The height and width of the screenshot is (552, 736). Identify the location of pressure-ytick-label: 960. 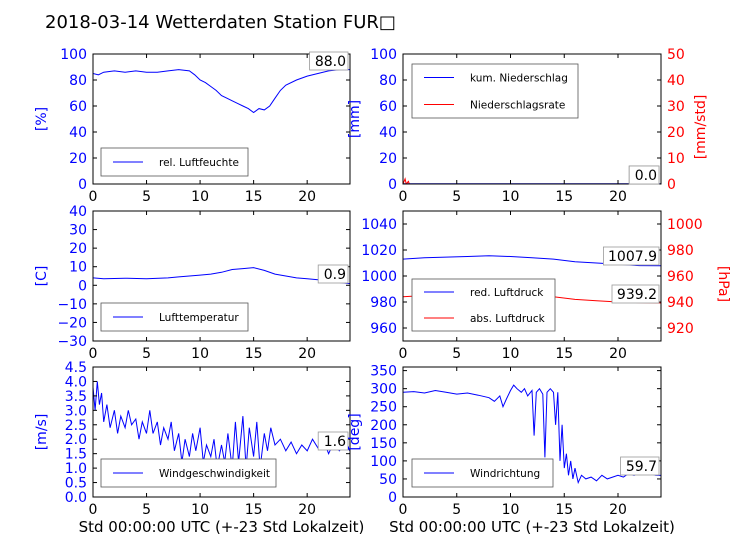
(383, 329).